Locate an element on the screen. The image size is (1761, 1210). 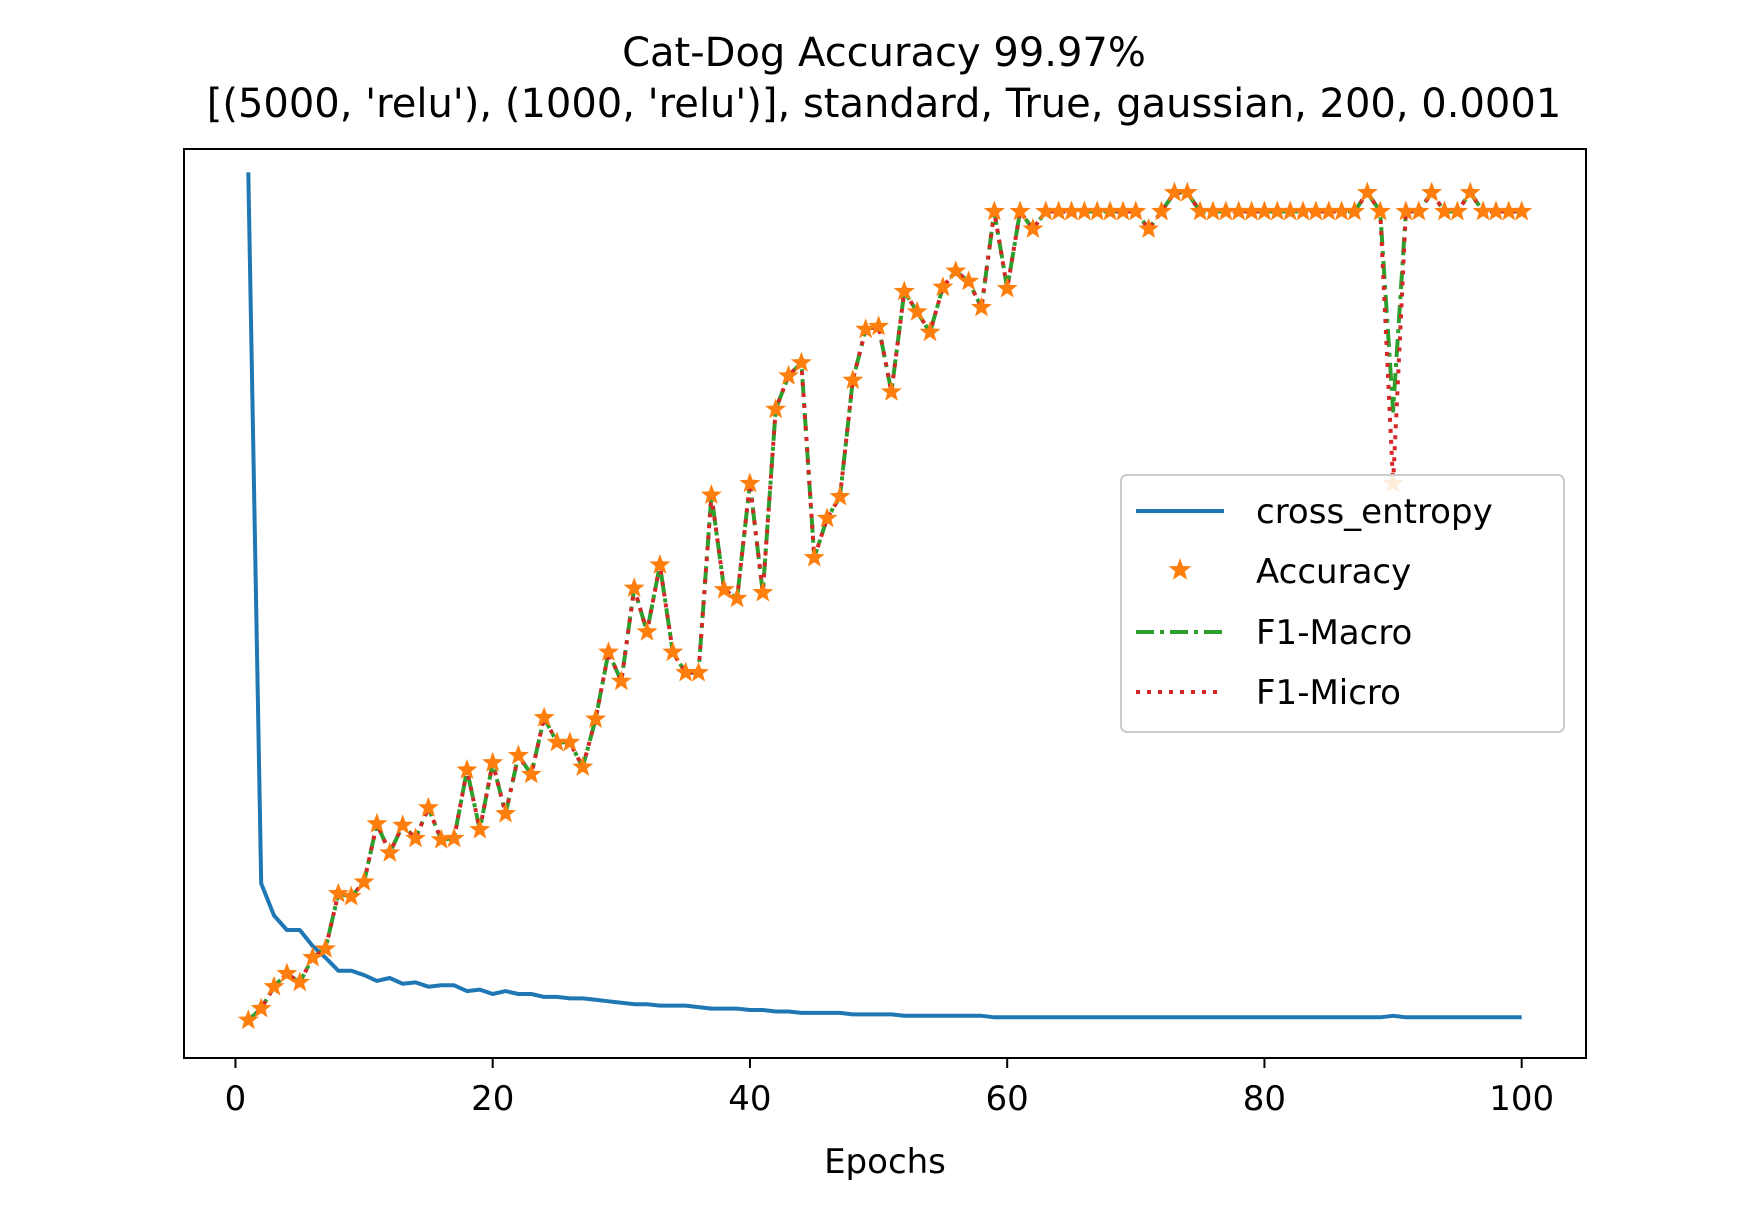
x-tick-label: 100 is located at coordinates (1521, 1099).